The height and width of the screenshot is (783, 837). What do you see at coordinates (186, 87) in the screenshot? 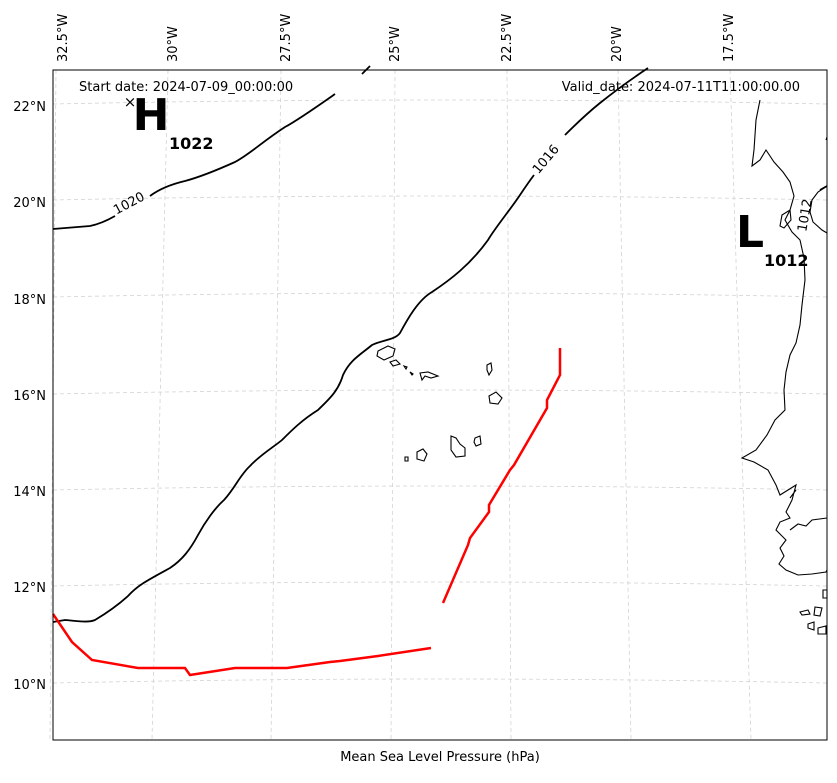
I see `start-date-label: Start date: 2024-07-09_00:00:00` at bounding box center [186, 87].